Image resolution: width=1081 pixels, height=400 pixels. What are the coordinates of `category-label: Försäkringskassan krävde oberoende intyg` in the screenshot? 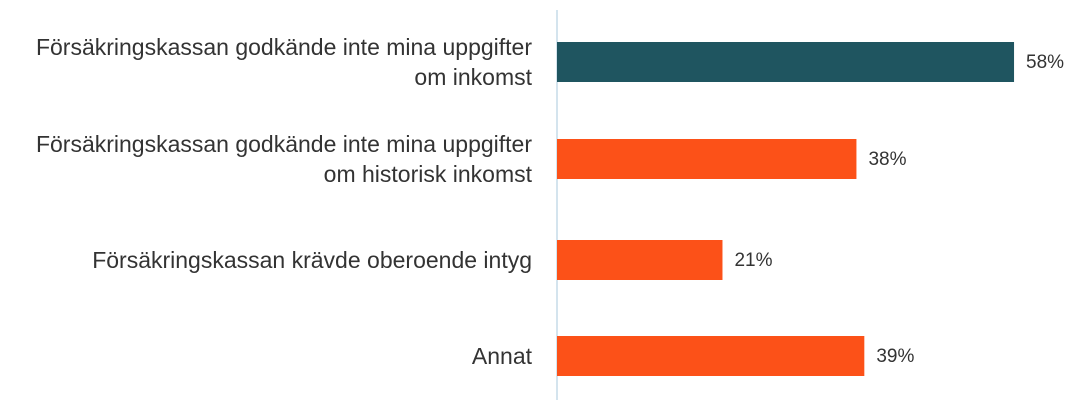 It's located at (312, 260).